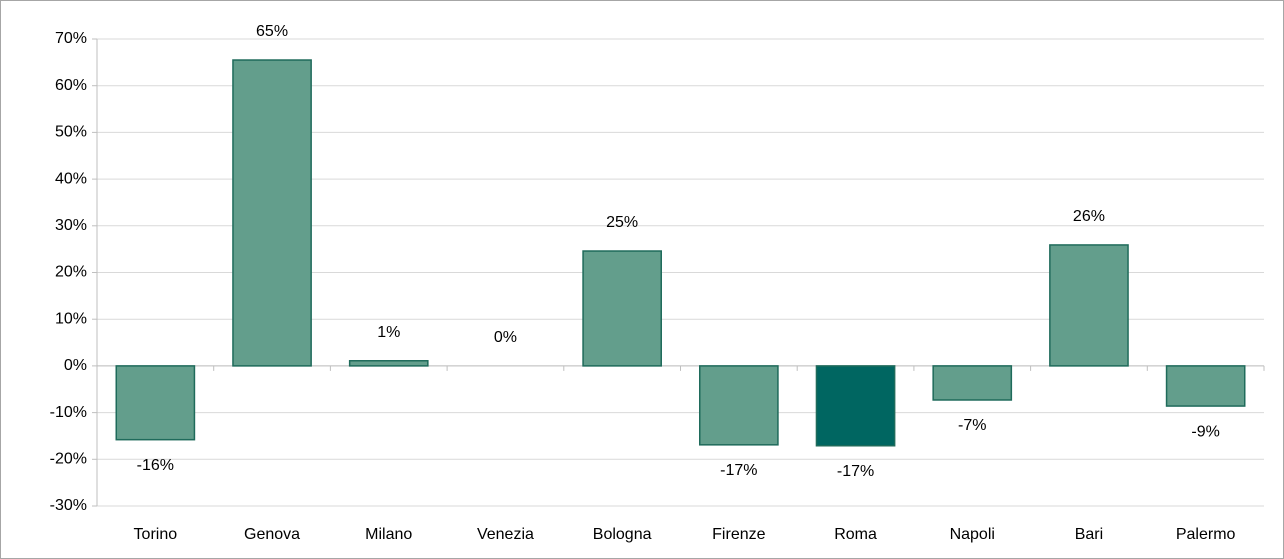  What do you see at coordinates (388, 332) in the screenshot?
I see `data-label: 1%` at bounding box center [388, 332].